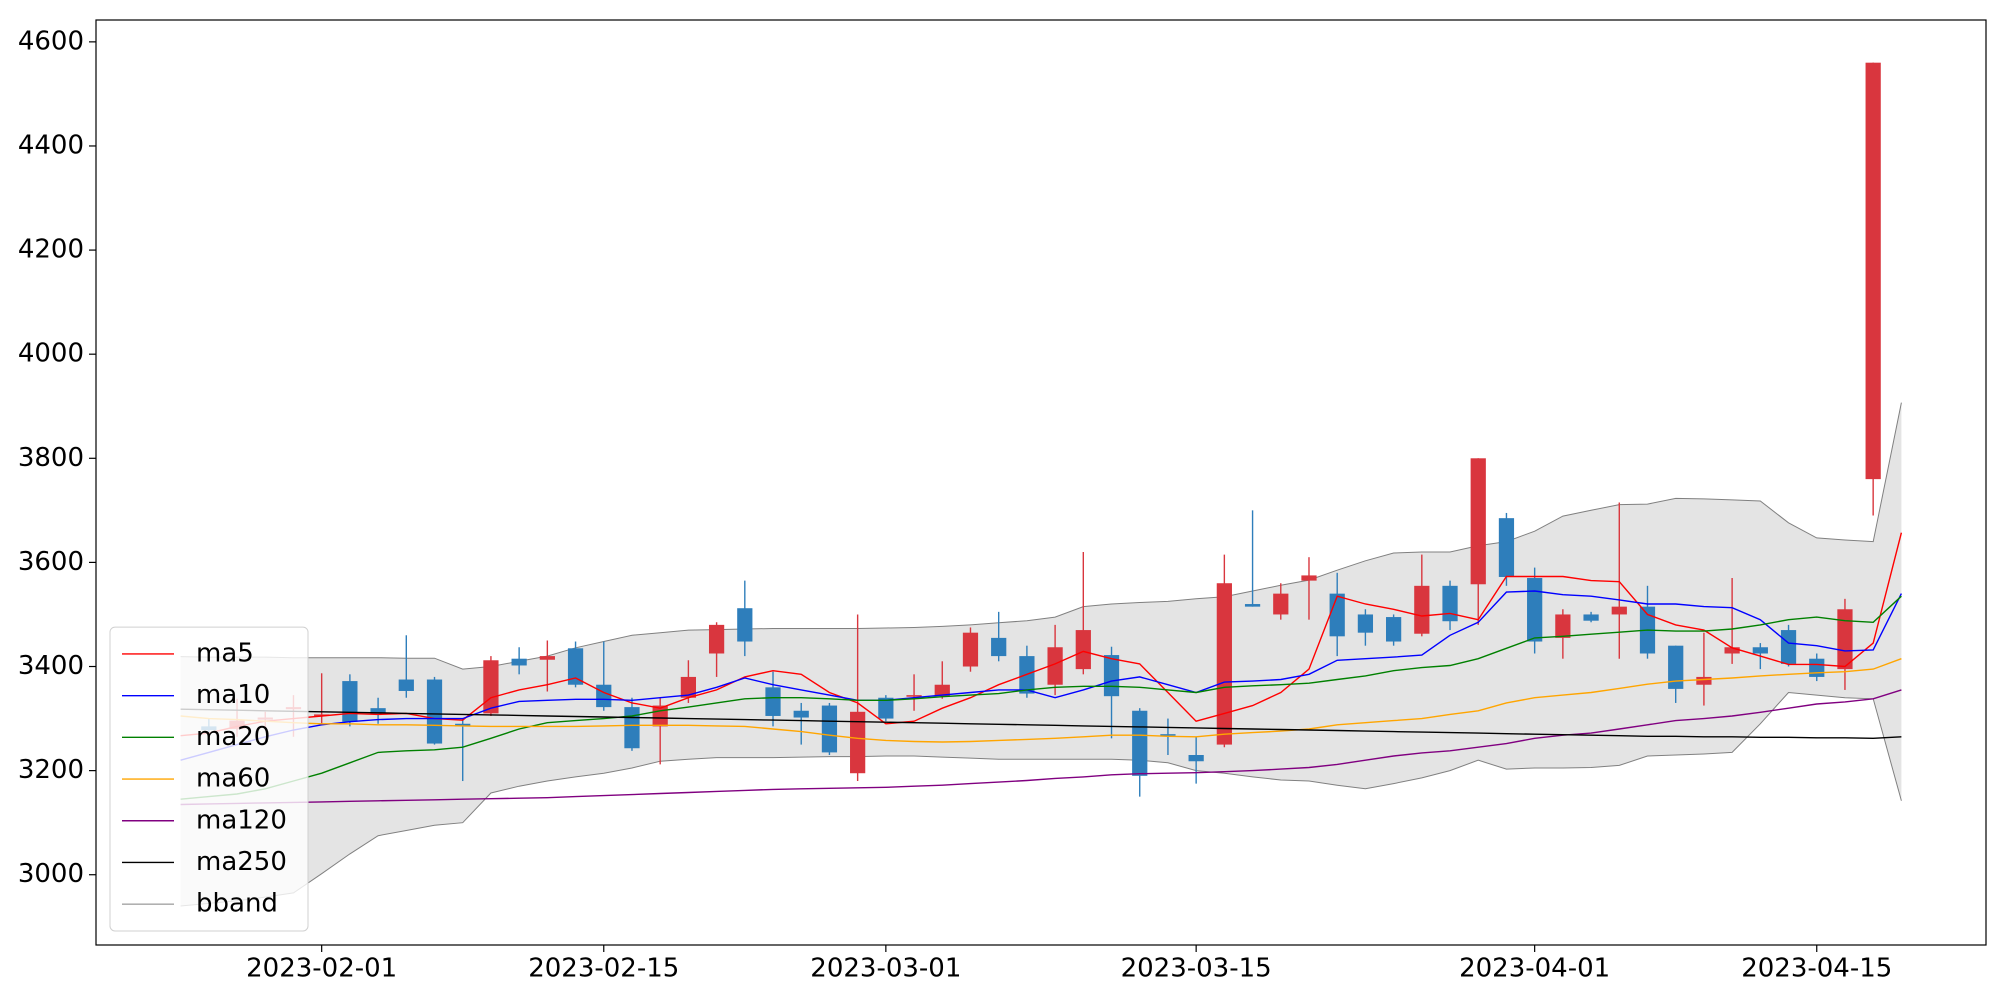  Describe the element at coordinates (51, 770) in the screenshot. I see `y-tick-label: 3200` at that location.